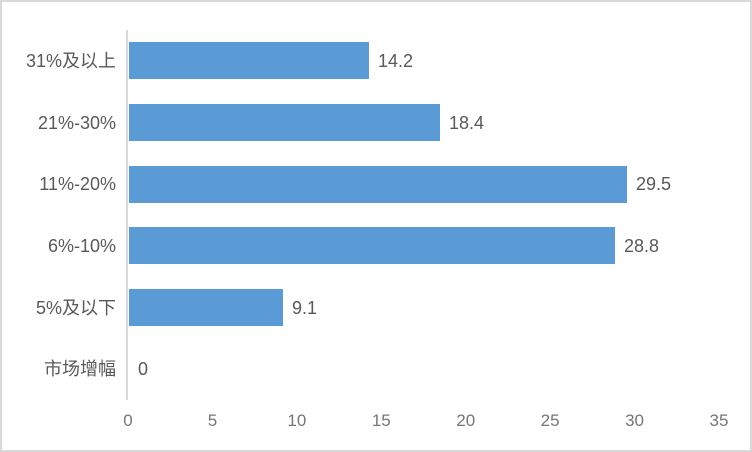  What do you see at coordinates (80, 369) in the screenshot?
I see `category-label: 市场增幅` at bounding box center [80, 369].